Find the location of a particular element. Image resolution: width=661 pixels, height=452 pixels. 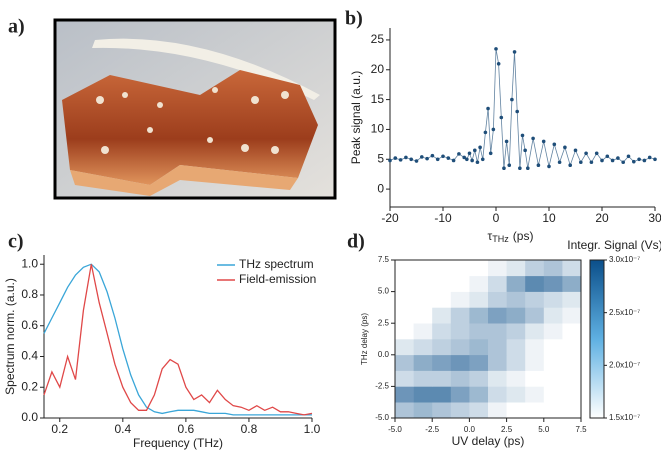

x-axis-label-symbol: τ is located at coordinates (490, 236).